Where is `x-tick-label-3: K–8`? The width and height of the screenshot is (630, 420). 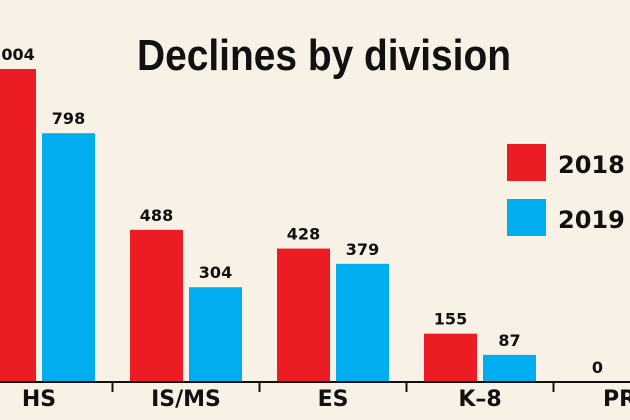
x-tick-label-3: K–8 is located at coordinates (479, 399).